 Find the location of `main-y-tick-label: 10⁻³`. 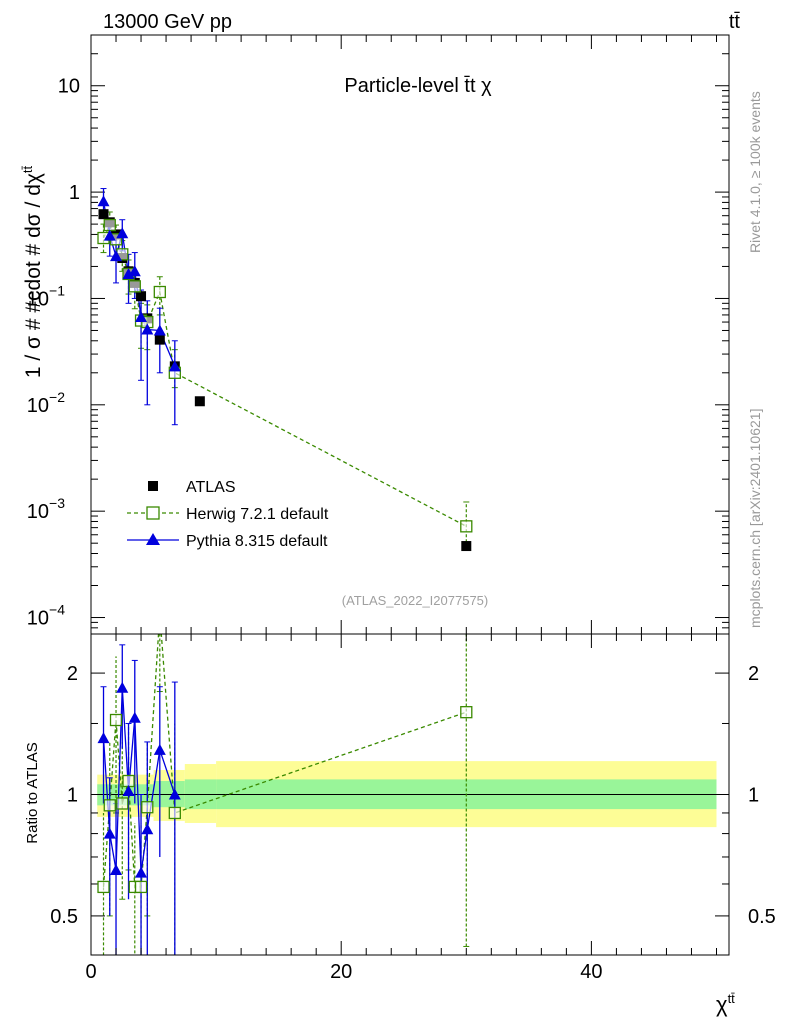

main-y-tick-label: 10⁻³ is located at coordinates (46, 509).